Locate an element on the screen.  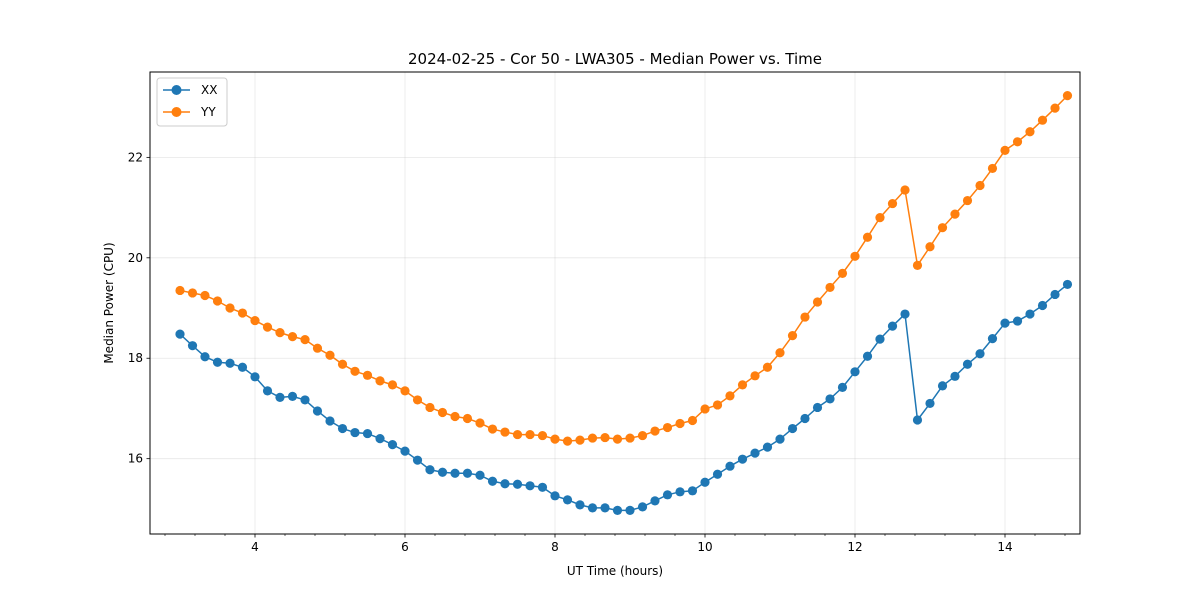
x-axis-label: UT Time (hours) is located at coordinates (615, 571).